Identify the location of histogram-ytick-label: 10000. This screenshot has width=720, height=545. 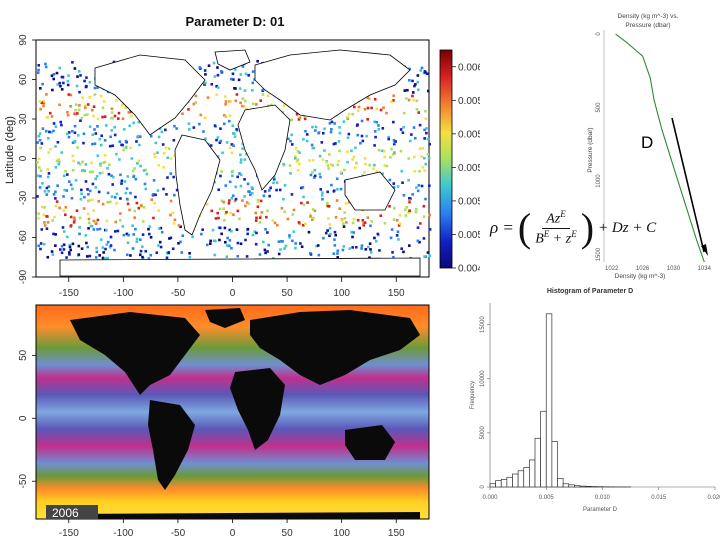
(483, 378).